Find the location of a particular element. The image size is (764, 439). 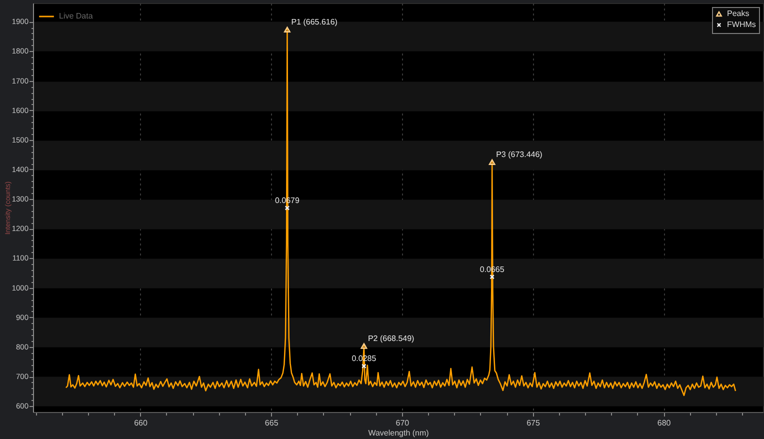

x-tick-label: 675 is located at coordinates (533, 423).